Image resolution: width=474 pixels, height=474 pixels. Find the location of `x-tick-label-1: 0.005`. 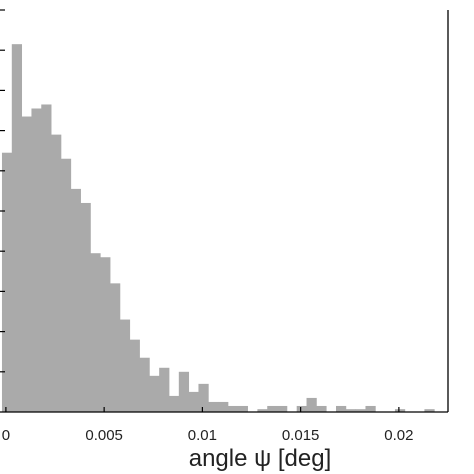

x-tick-label-1: 0.005 is located at coordinates (104, 435).